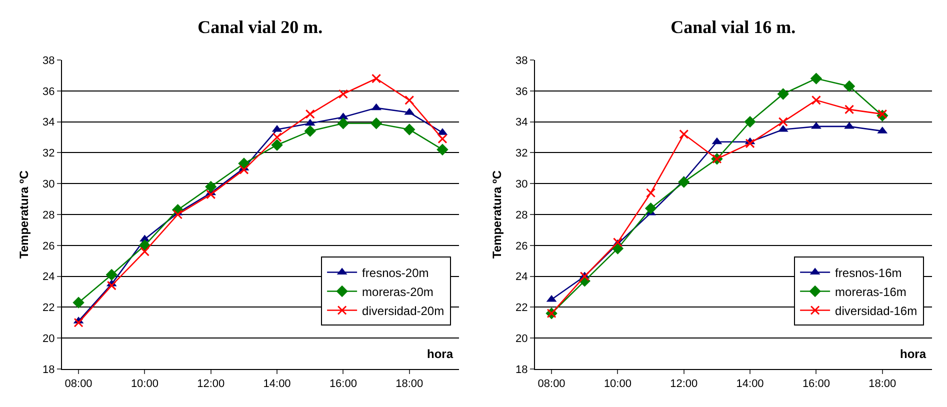 Image resolution: width=947 pixels, height=407 pixels. I want to click on chart-title: Canal vial 16 m., so click(733, 26).